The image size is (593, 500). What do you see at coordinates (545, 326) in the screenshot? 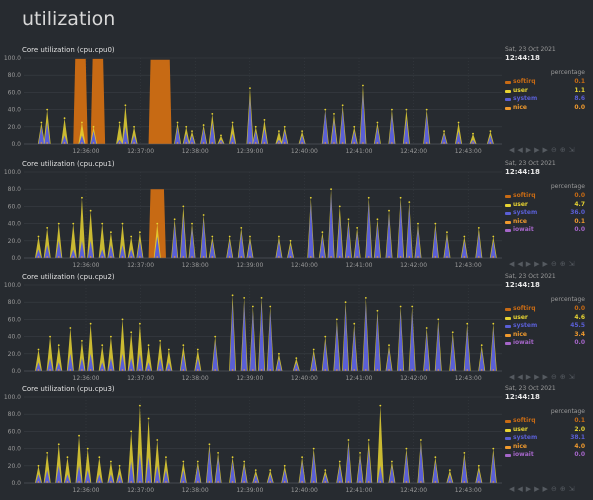
I see `legend-item-system: system 45.5` at bounding box center [545, 326].